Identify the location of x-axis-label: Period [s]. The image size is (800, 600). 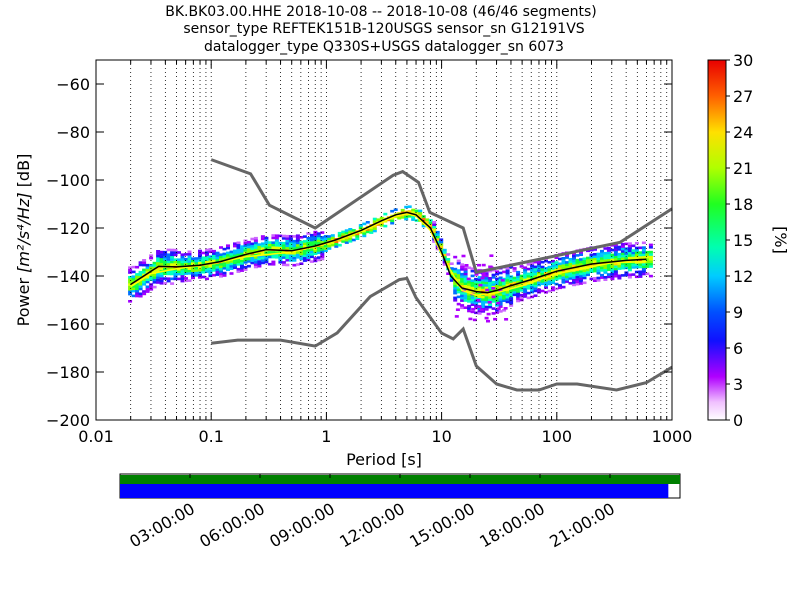
(384, 459).